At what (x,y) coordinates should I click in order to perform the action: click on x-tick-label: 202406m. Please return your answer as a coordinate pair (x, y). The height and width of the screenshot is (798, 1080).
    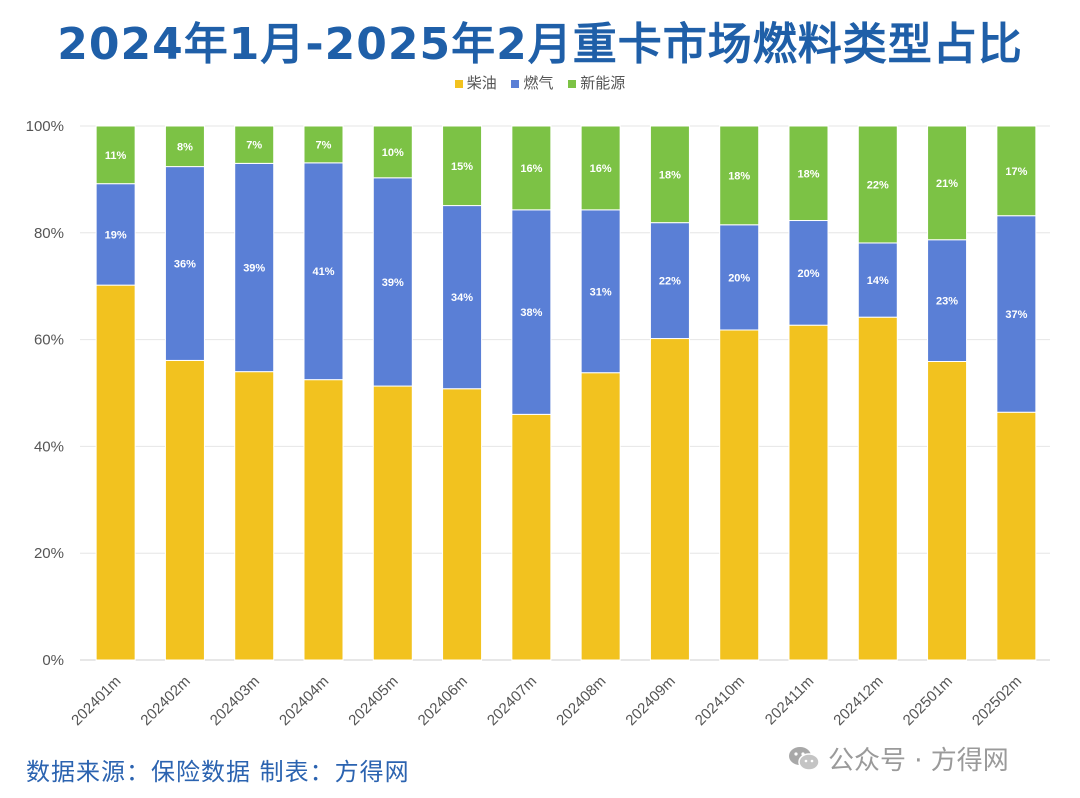
    Looking at the image, I should click on (443, 701).